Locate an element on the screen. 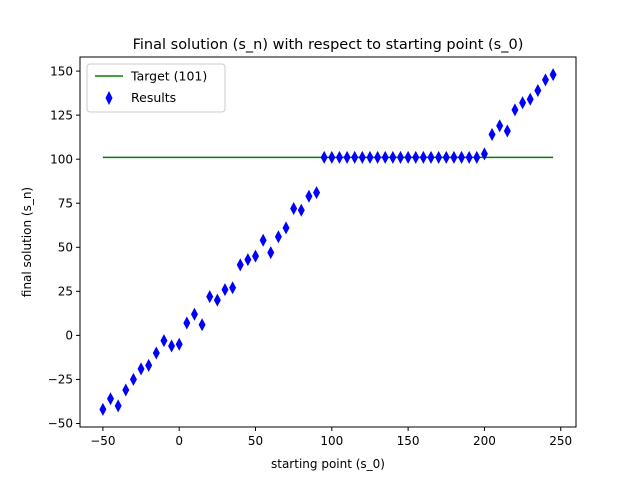 This screenshot has height=480, width=640. x-tick-label: −50 is located at coordinates (102, 441).